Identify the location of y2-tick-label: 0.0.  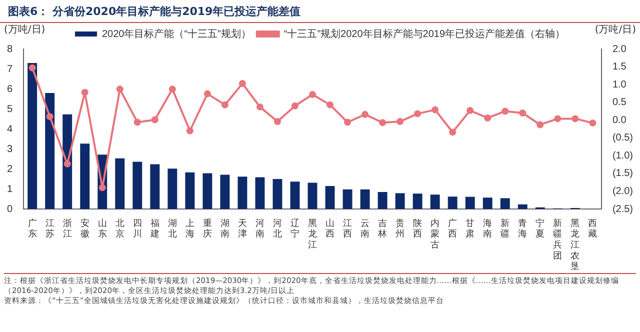
(619, 120).